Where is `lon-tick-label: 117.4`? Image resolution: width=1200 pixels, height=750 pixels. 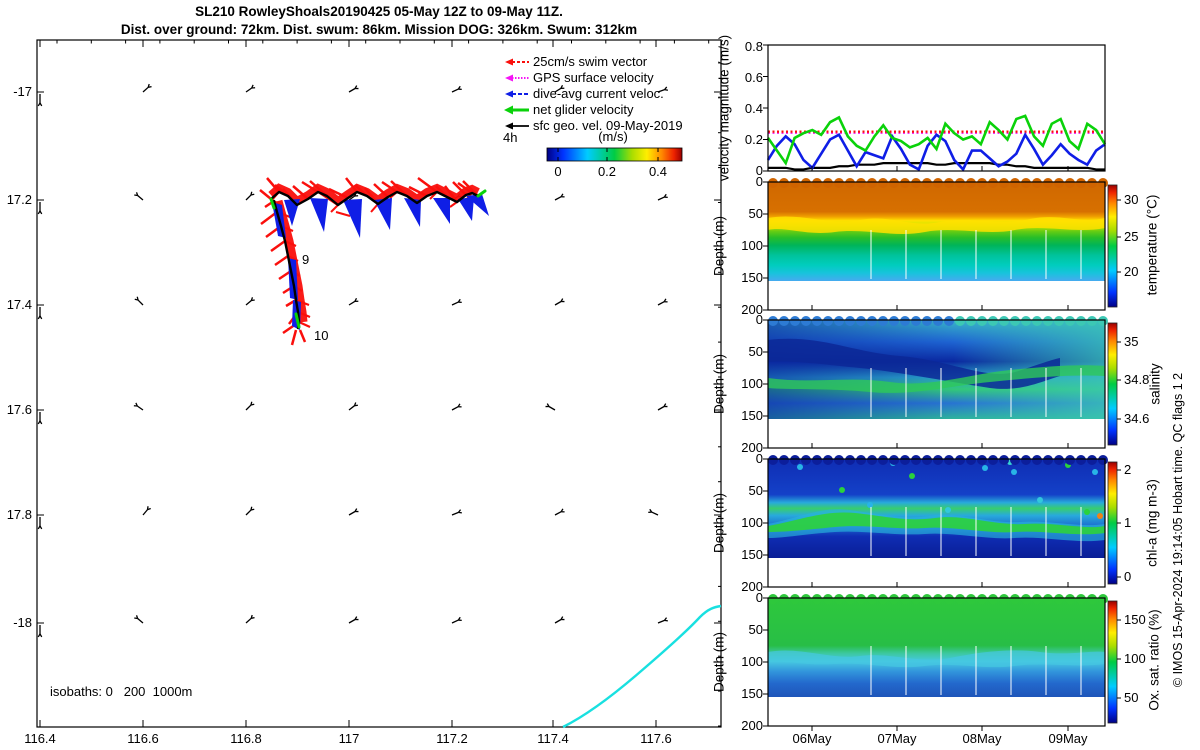
lon-tick-label: 117.4 is located at coordinates (553, 738).